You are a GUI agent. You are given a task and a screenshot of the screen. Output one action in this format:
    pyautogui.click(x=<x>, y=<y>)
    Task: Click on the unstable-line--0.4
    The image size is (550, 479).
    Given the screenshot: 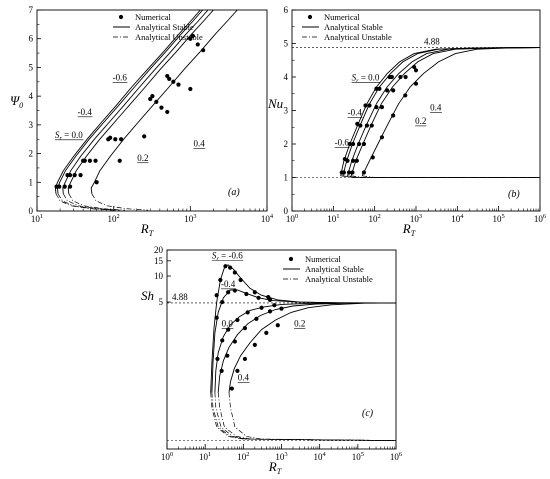 What is the action you would take?
    pyautogui.click(x=441, y=176)
    